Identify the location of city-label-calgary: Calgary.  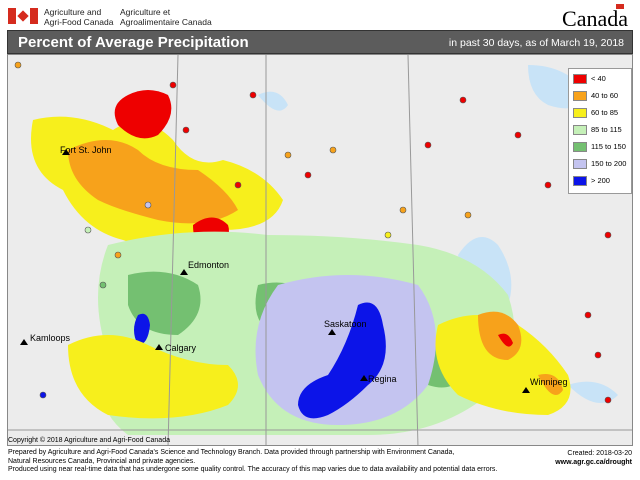
(181, 348).